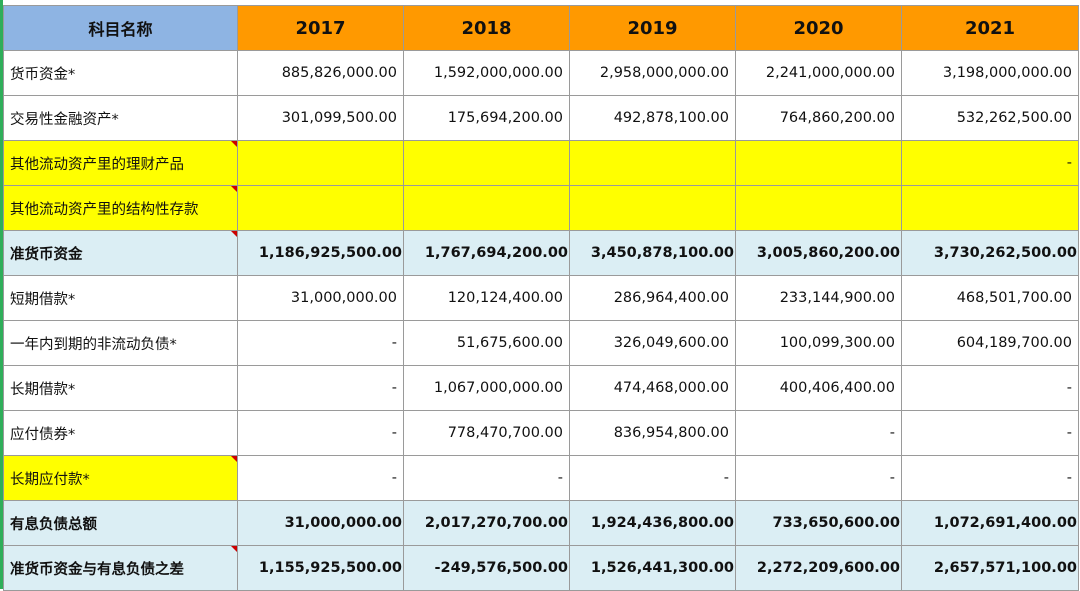 The width and height of the screenshot is (1080, 591). I want to click on cell-2020: 100,099,300.00, so click(818, 343).